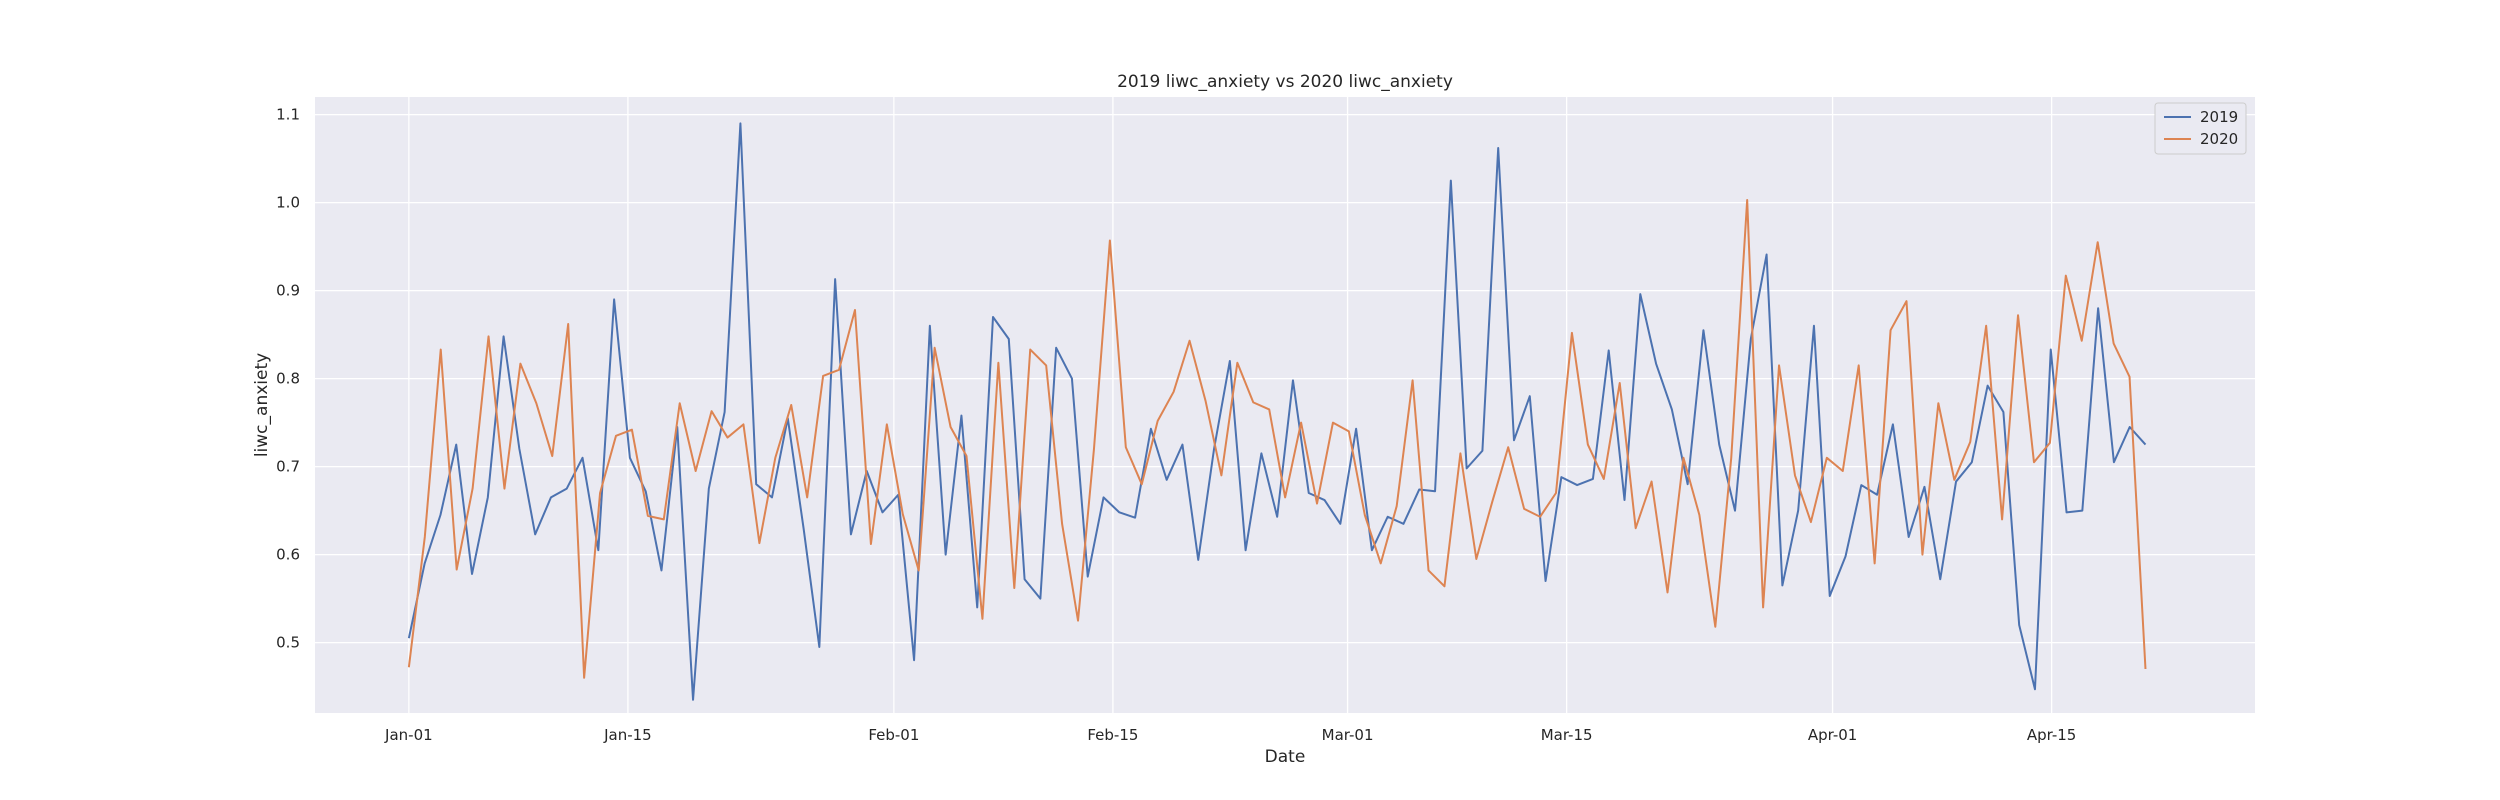 Image resolution: width=2500 pixels, height=800 pixels. I want to click on y-tick-label: 0.8, so click(288, 379).